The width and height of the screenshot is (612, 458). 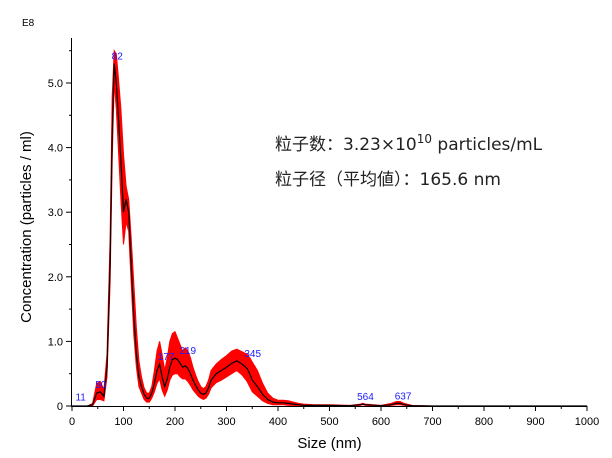 What do you see at coordinates (226, 422) in the screenshot?
I see `x-tick-label: 300` at bounding box center [226, 422].